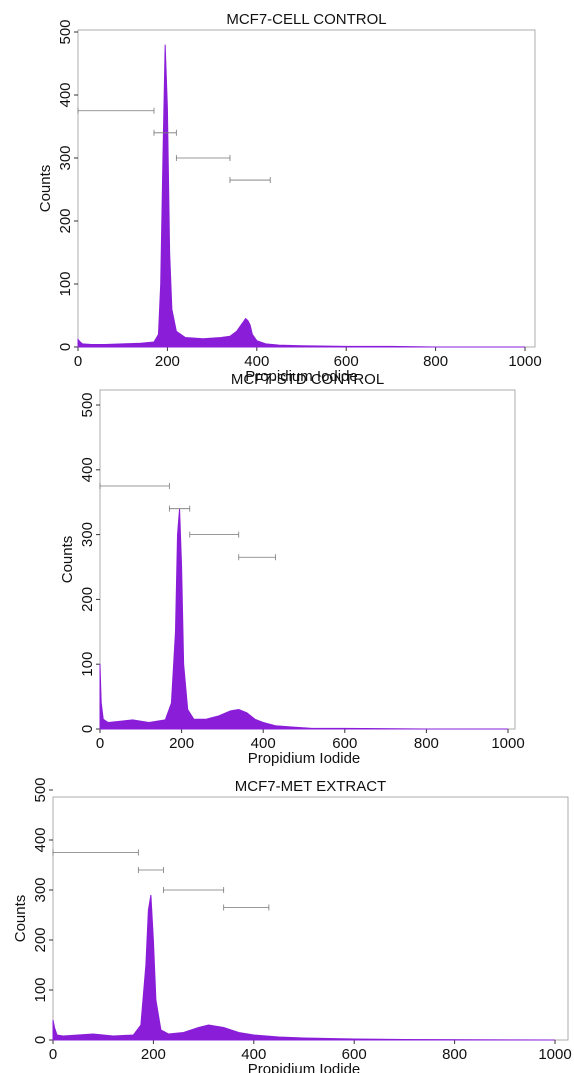  What do you see at coordinates (306, 19) in the screenshot?
I see `chart-title: MCF7-CELL CONTROL` at bounding box center [306, 19].